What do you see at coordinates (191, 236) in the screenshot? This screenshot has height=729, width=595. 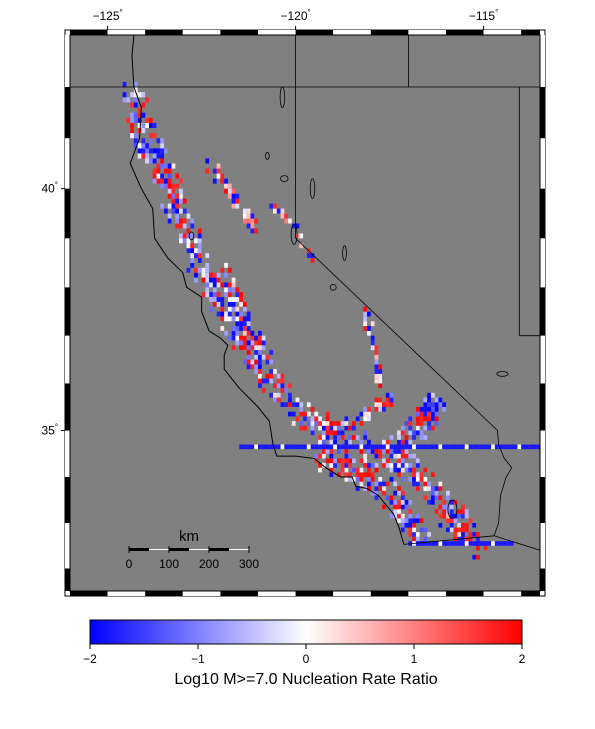 I see `clear-lake` at bounding box center [191, 236].